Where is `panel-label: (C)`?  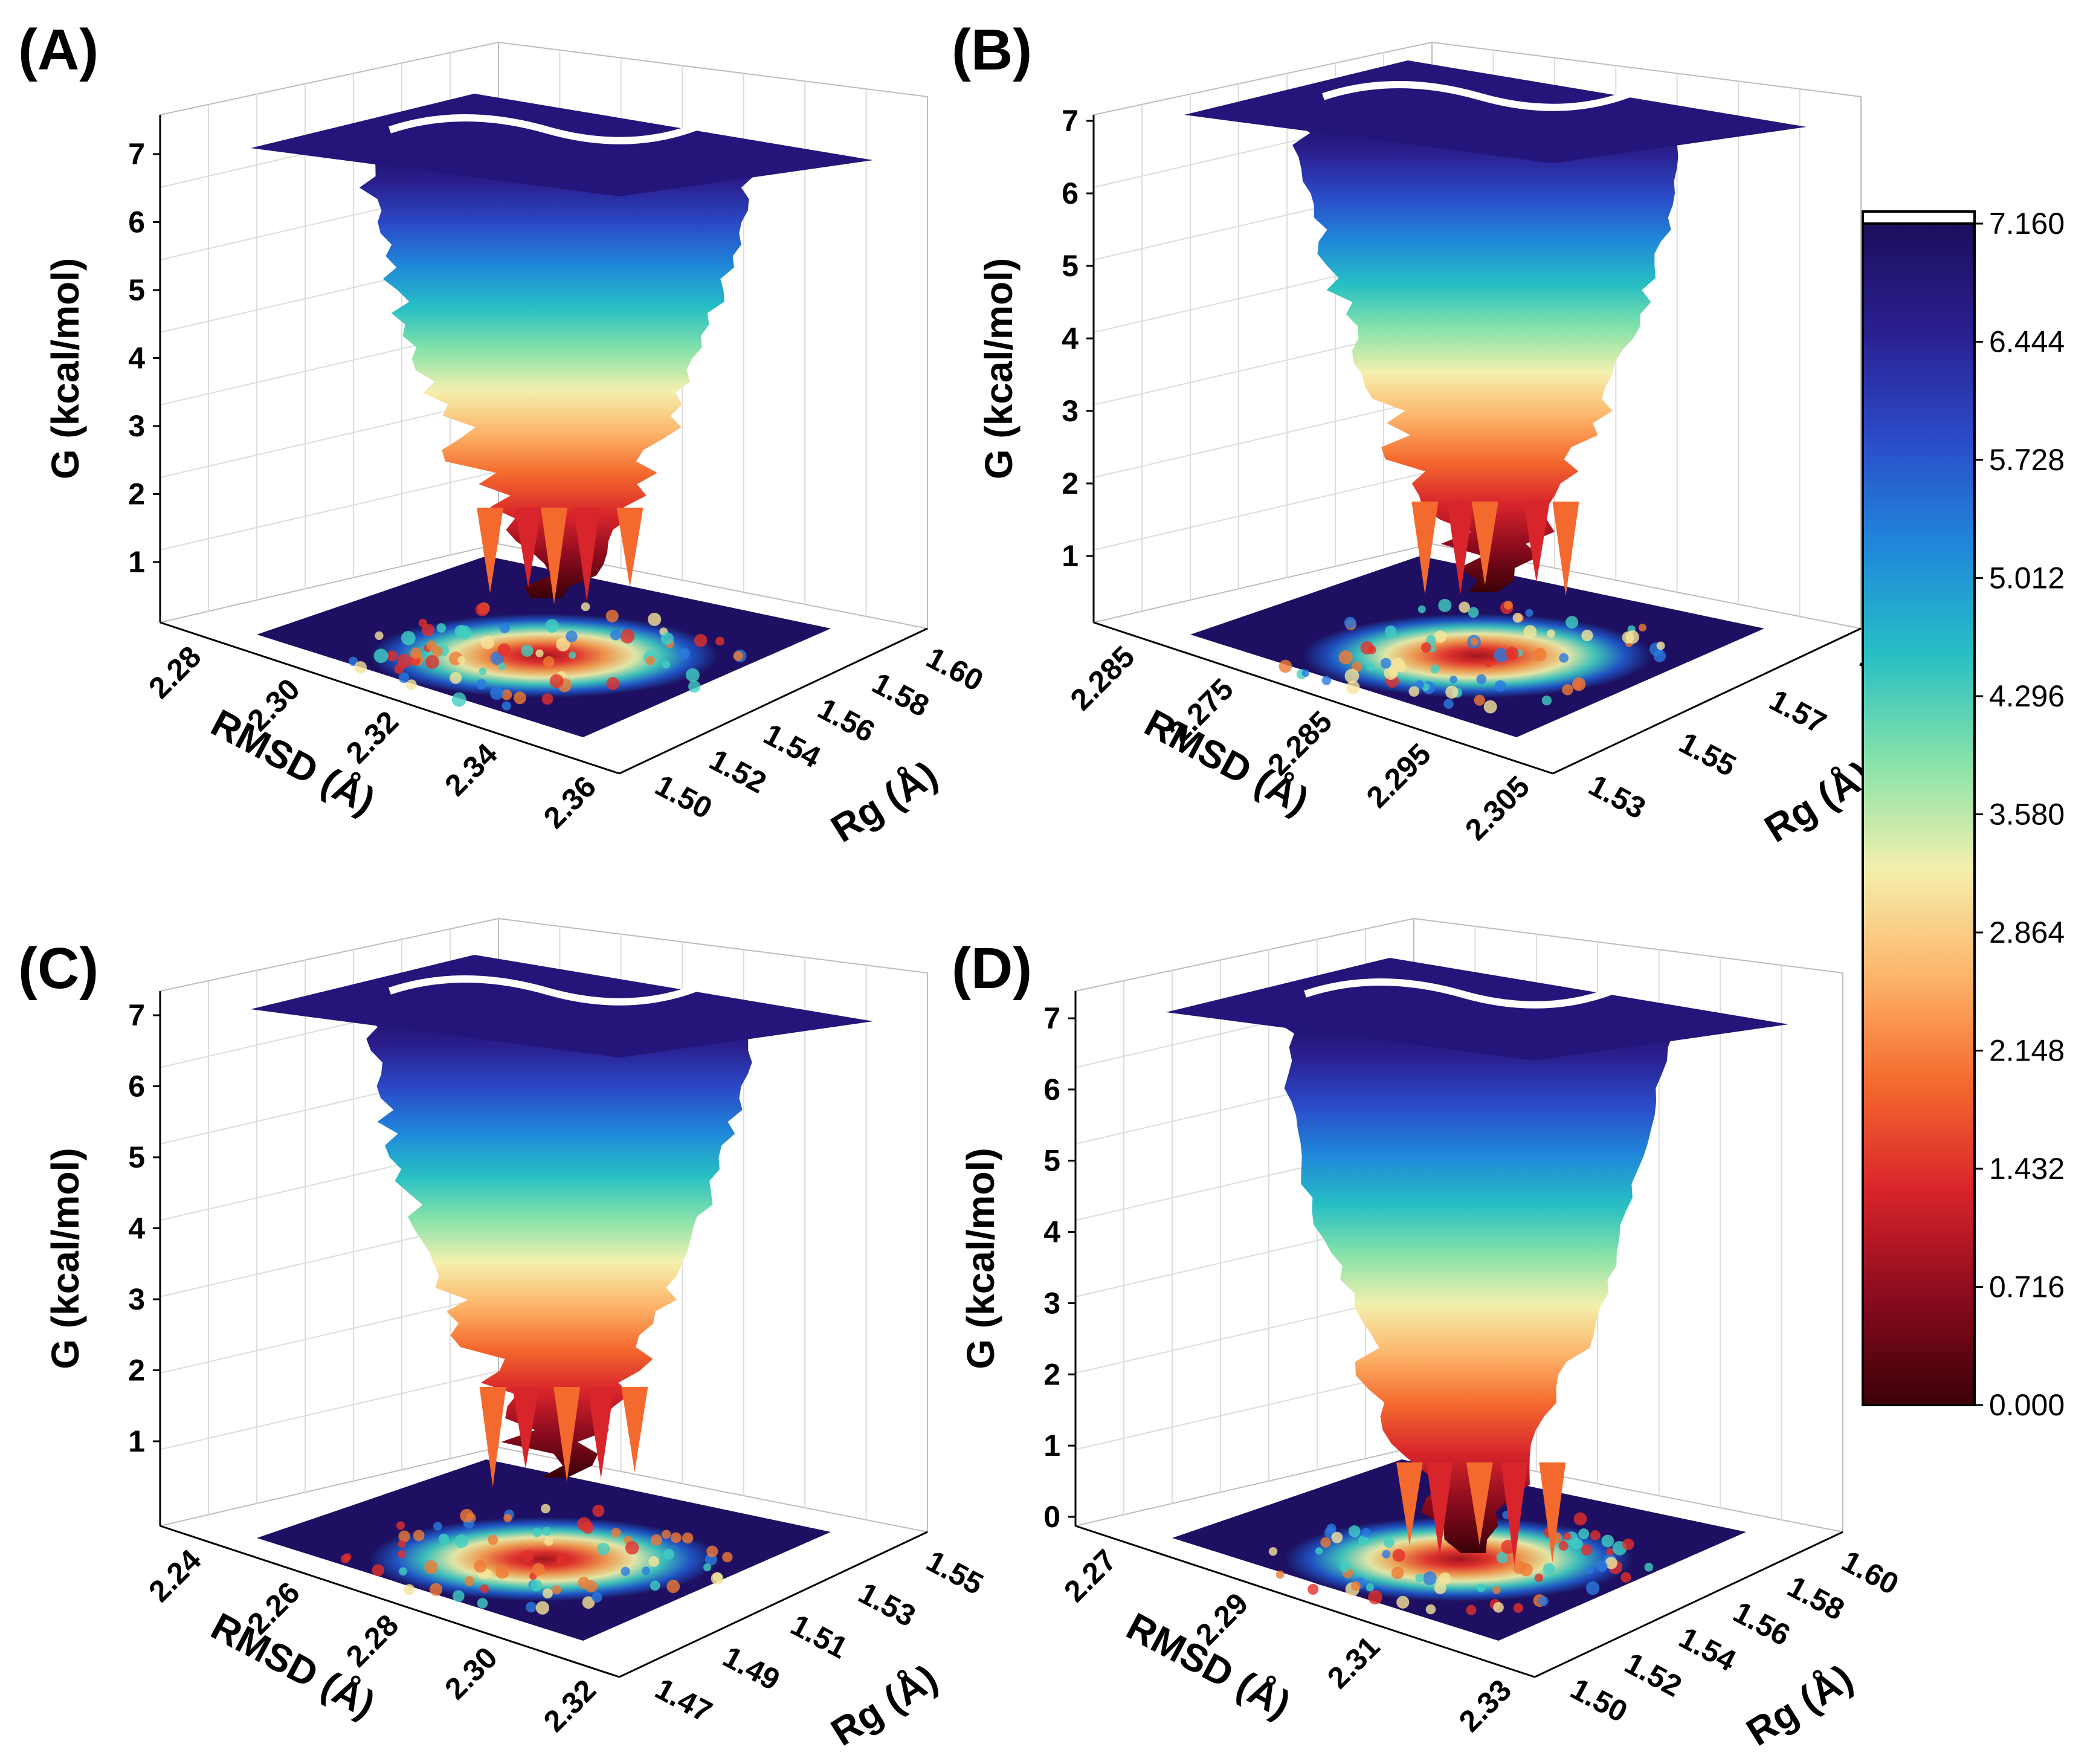
panel-label: (C) is located at coordinates (58, 968).